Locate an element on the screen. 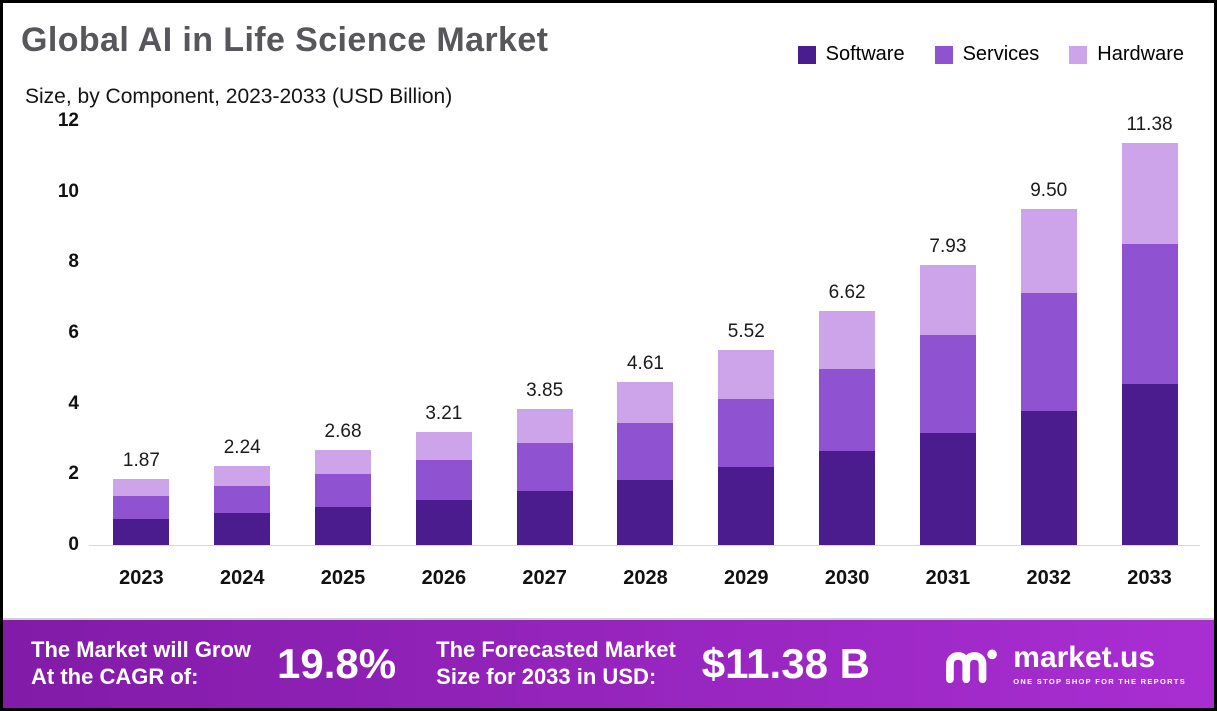 The height and width of the screenshot is (711, 1217). bar-segment-services-2033 is located at coordinates (1149, 314).